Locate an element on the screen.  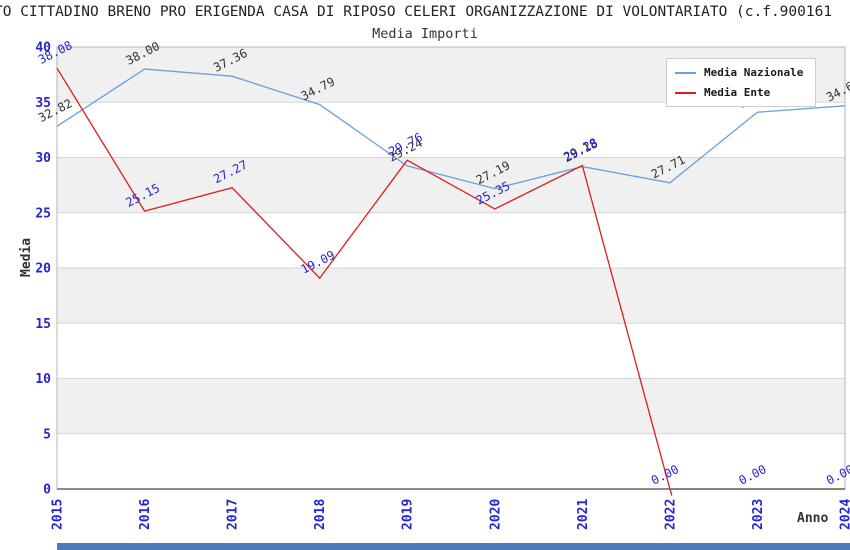
legend-item-media-ente: Media Ente is located at coordinates (741, 92).